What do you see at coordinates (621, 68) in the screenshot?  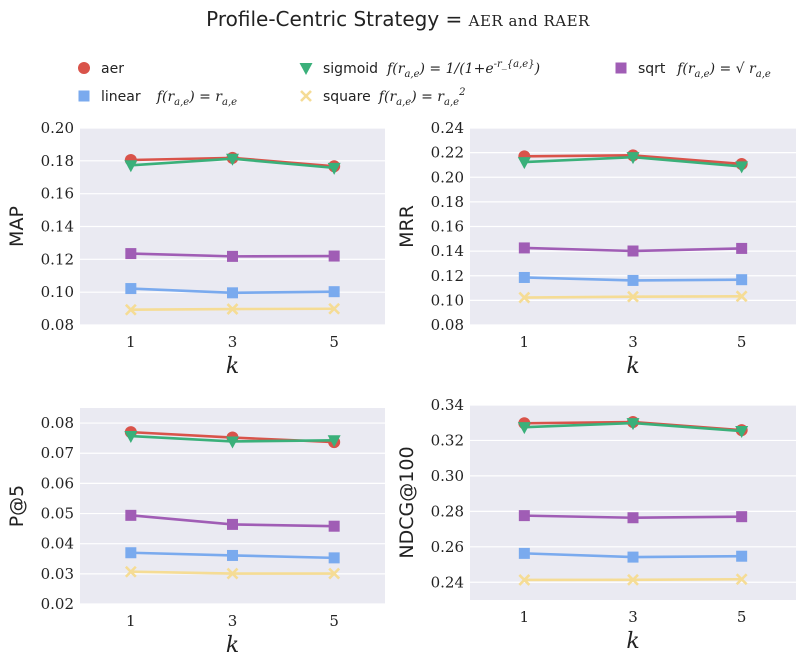 I see `legend-marker-sqrt` at bounding box center [621, 68].